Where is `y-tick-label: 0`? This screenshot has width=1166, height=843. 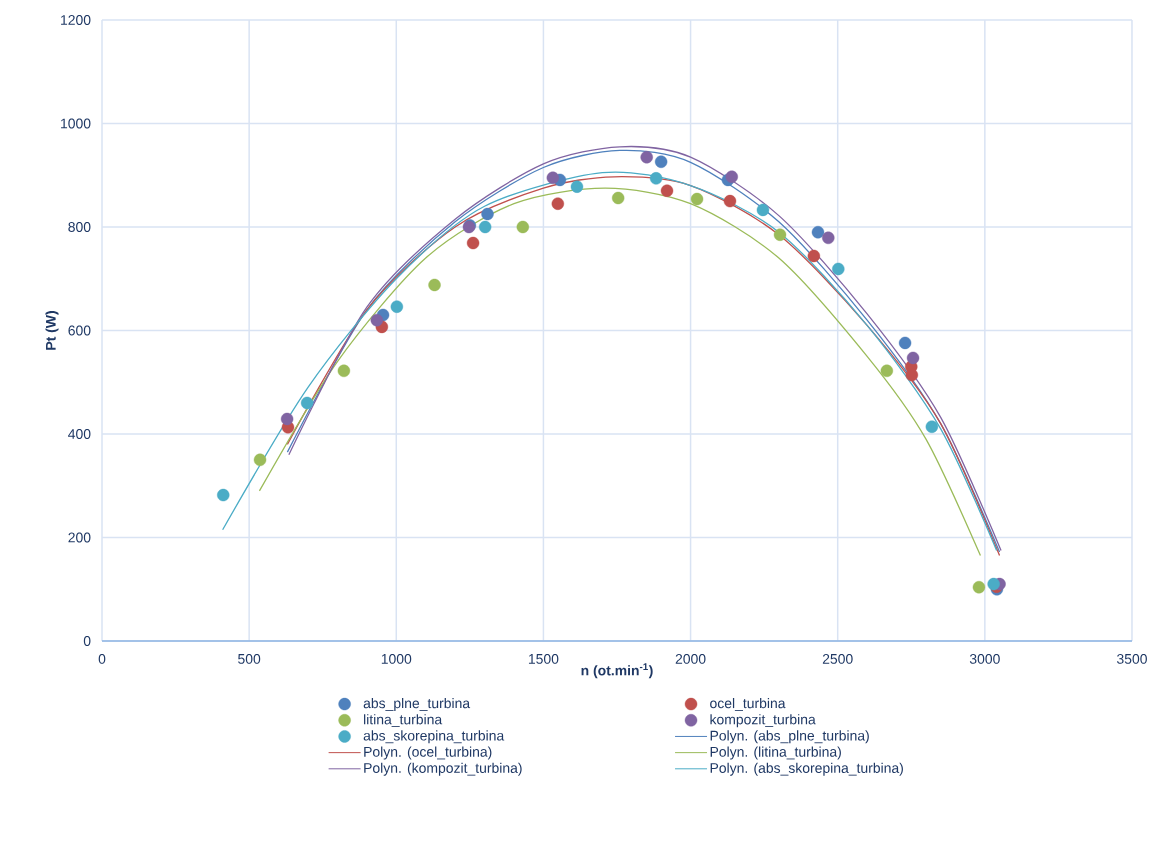
y-tick-label: 0 is located at coordinates (87, 641).